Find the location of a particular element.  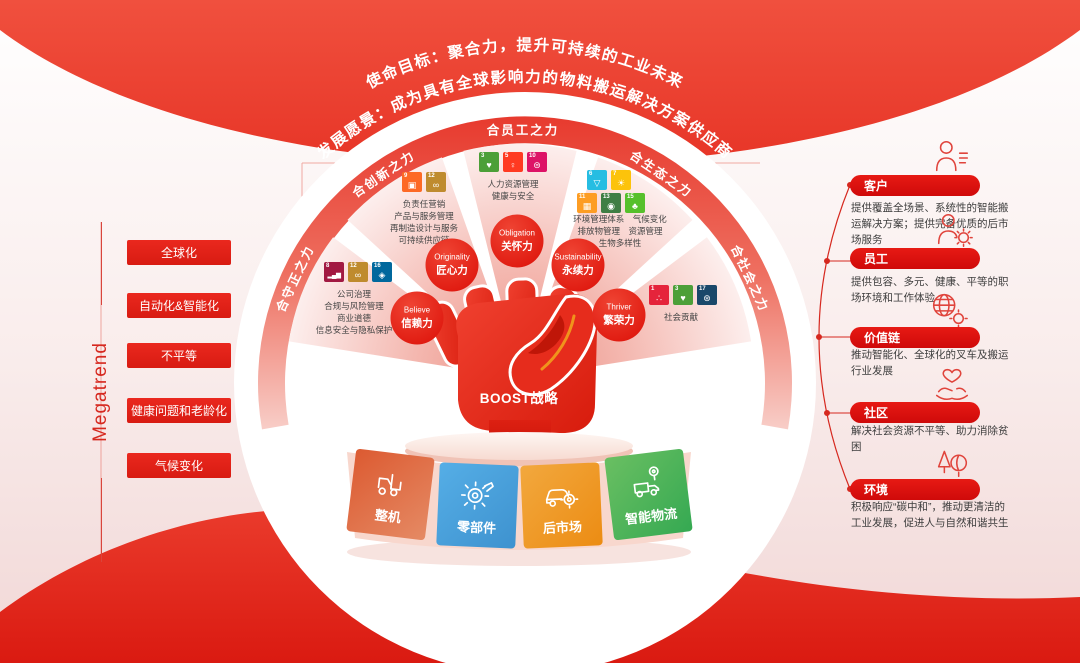

stakeholder-bar-value-chain: 价值链 is located at coordinates (915, 337).